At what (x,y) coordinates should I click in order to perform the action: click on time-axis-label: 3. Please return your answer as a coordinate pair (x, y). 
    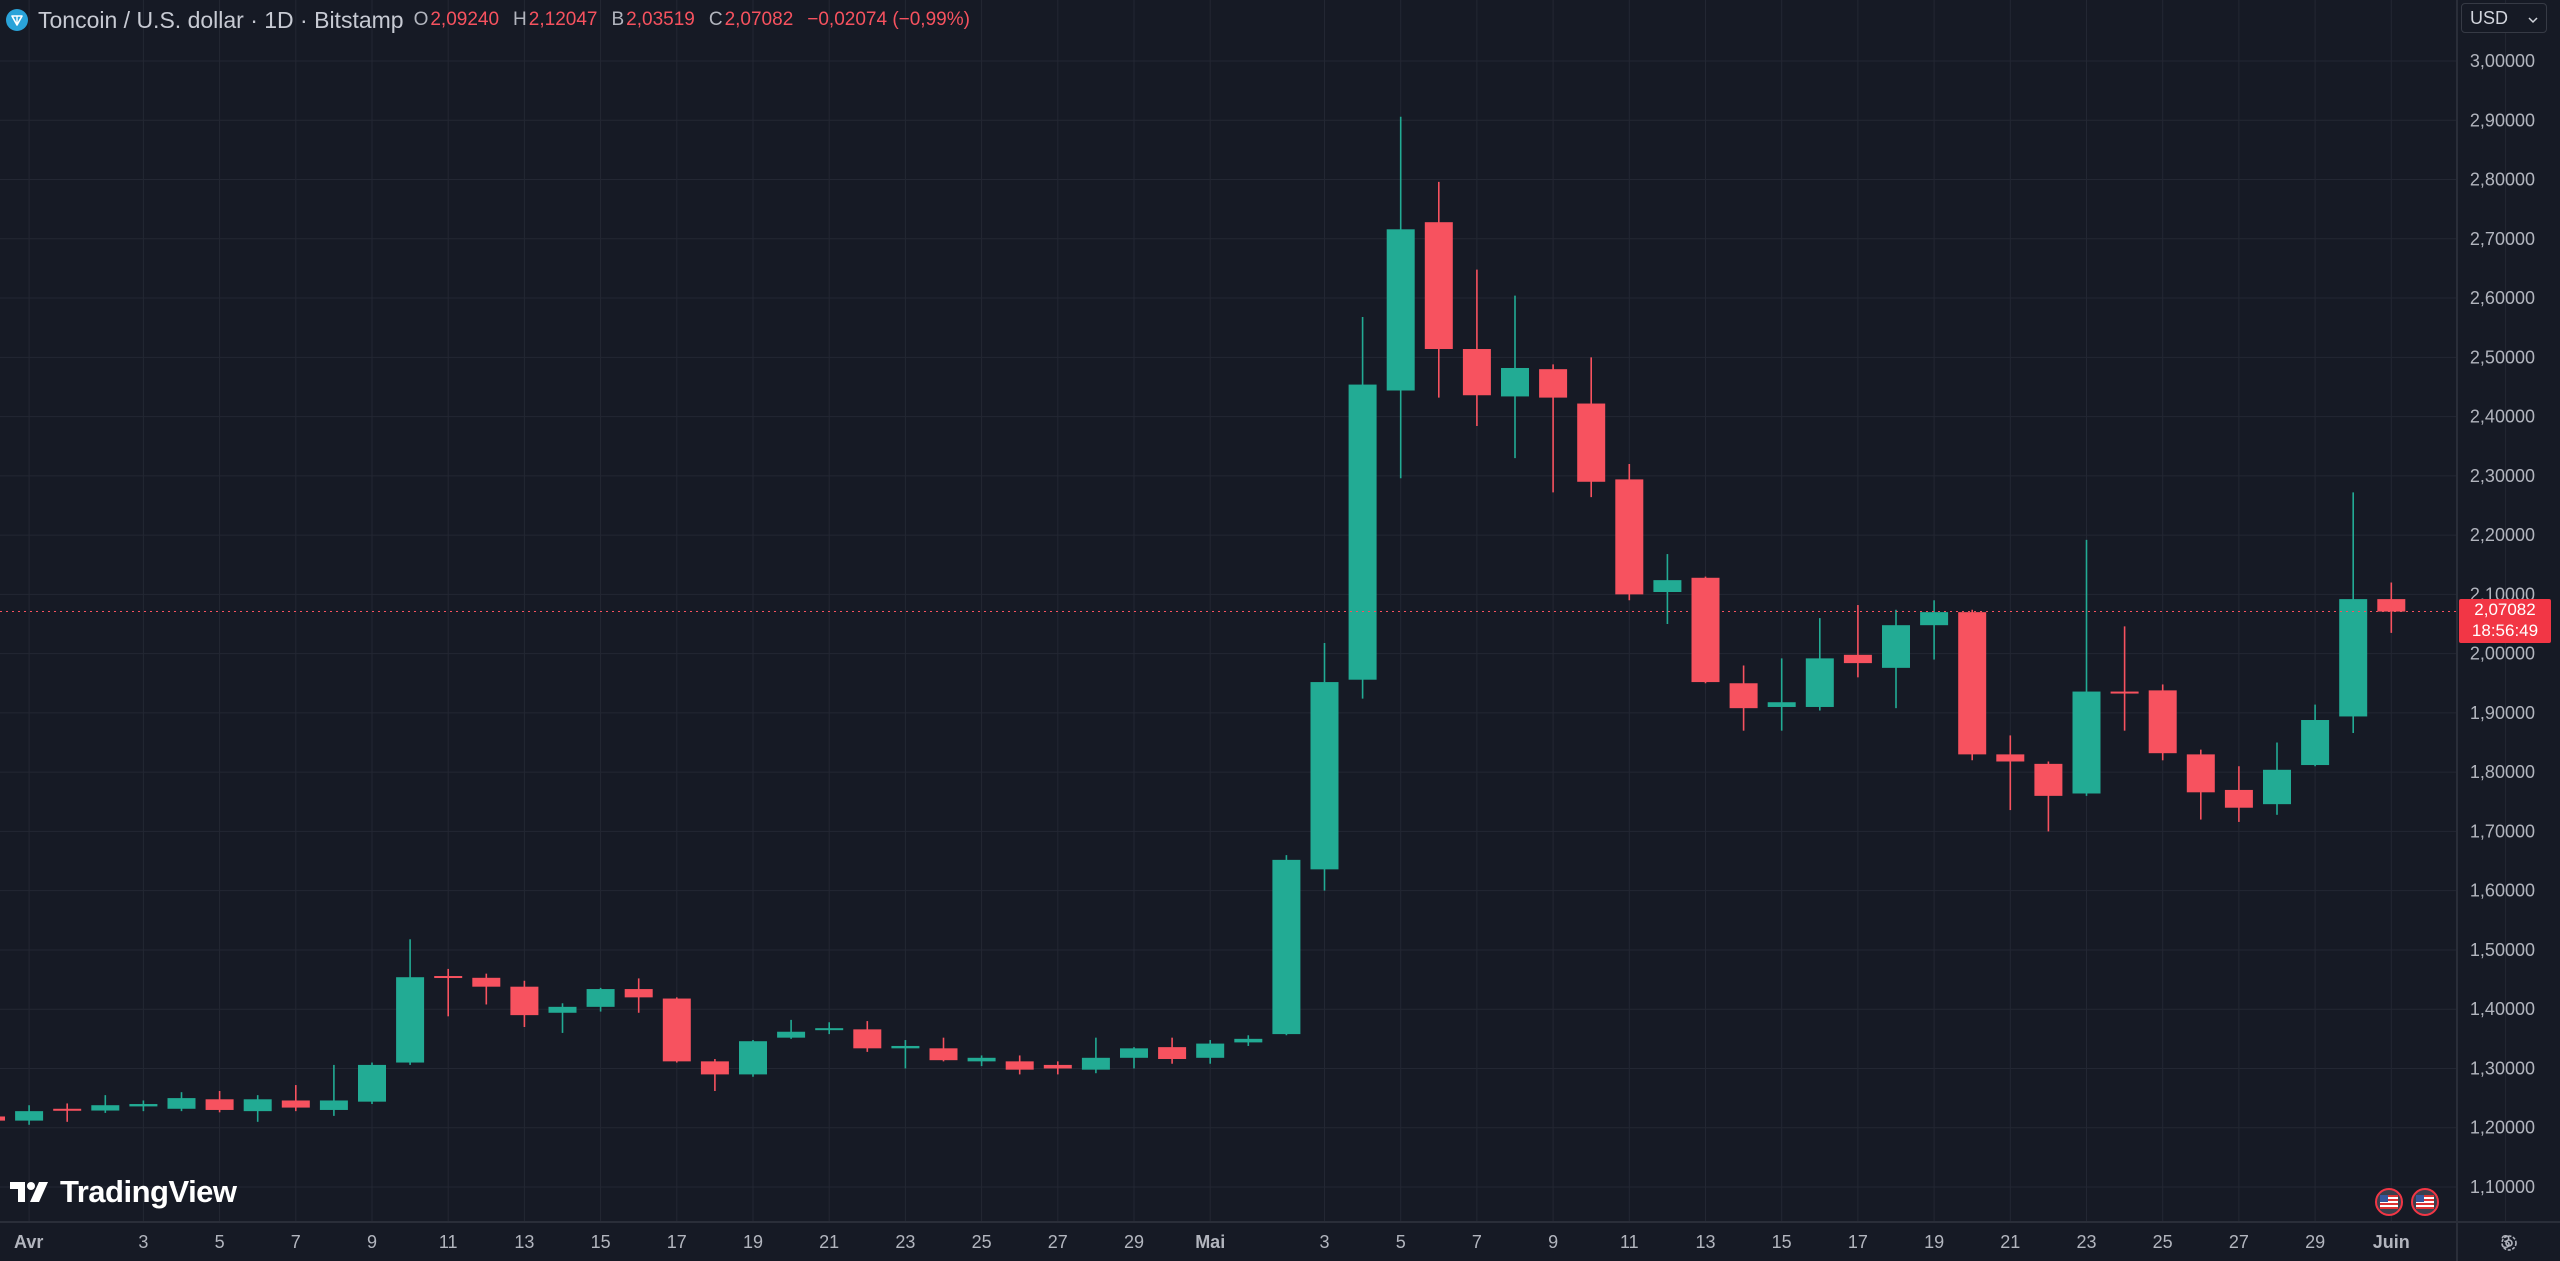
    Looking at the image, I should click on (1324, 1242).